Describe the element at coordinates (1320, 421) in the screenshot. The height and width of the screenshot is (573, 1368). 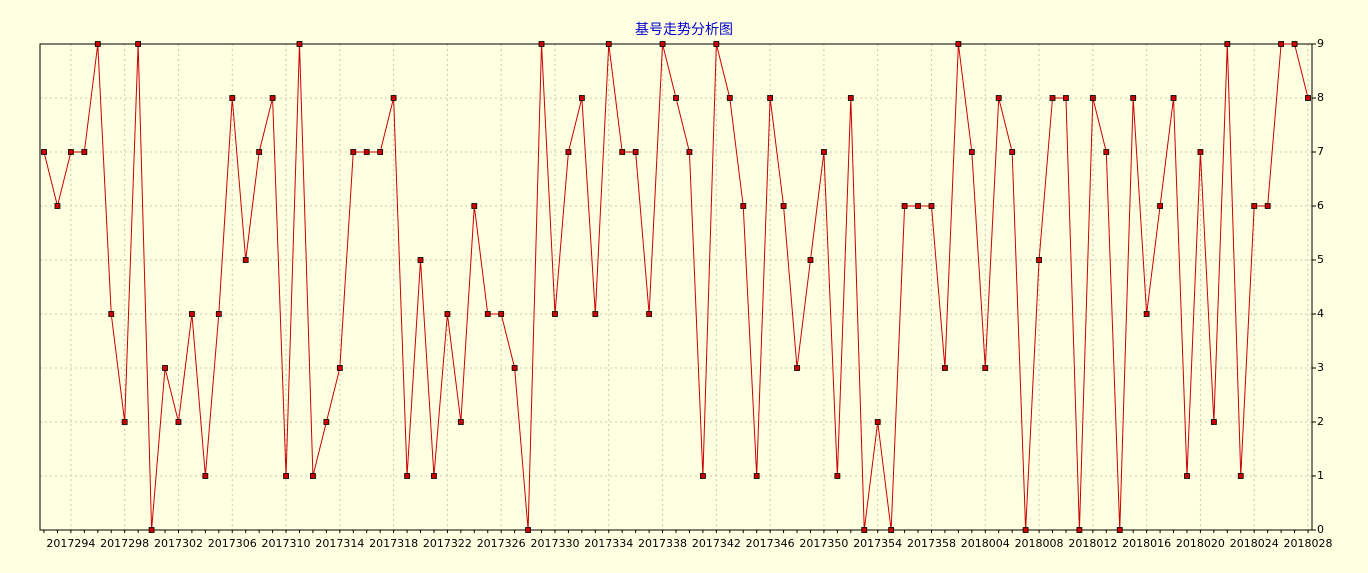
I see `y-tick-label: 2` at that location.